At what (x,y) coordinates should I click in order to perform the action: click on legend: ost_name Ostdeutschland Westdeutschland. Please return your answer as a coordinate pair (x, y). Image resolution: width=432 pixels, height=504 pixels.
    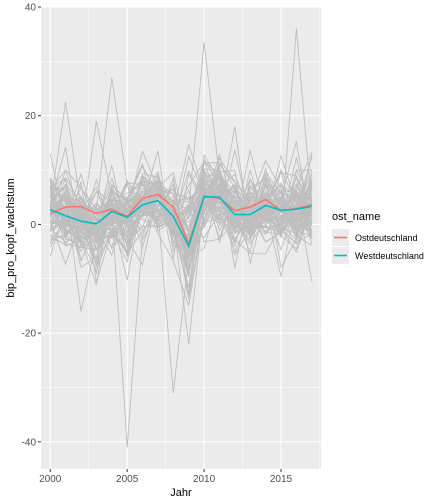
    Looking at the image, I should click on (378, 237).